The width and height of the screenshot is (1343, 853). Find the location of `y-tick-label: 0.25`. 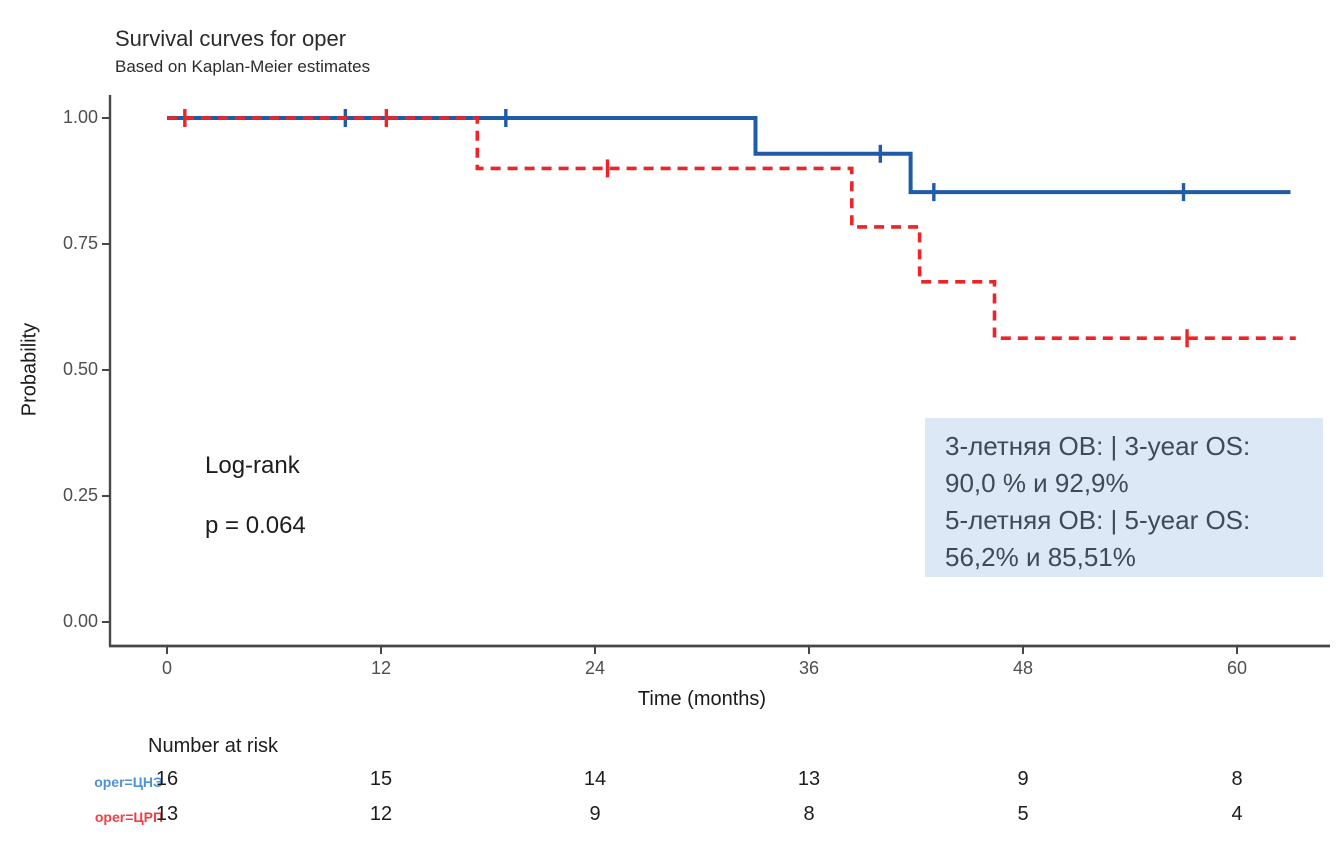

y-tick-label: 0.25 is located at coordinates (80, 495).